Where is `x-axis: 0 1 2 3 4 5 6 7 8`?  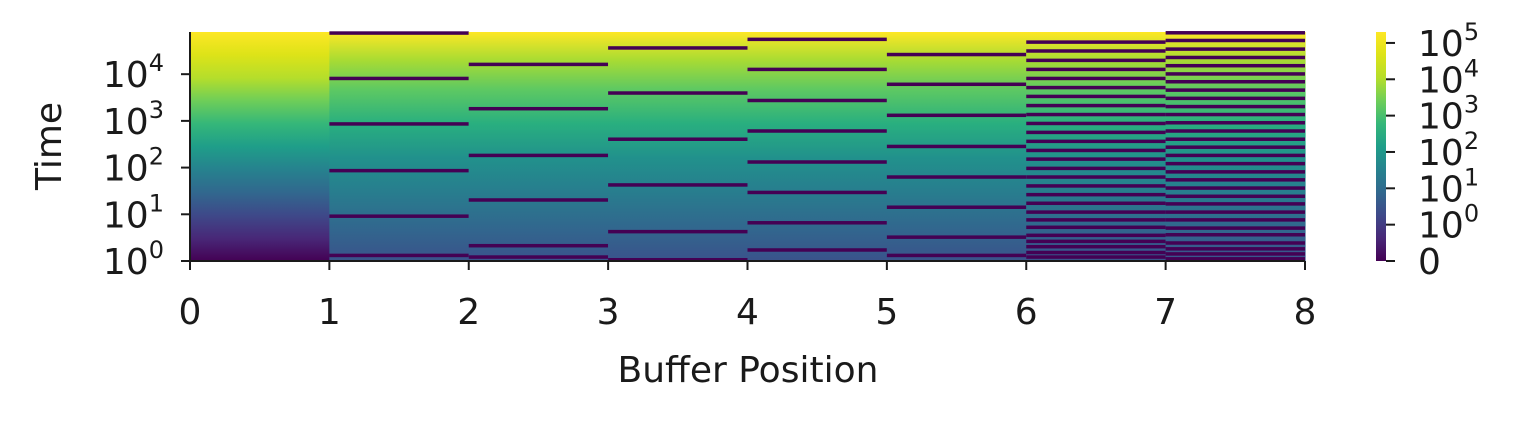 x-axis: 0 1 2 3 4 5 6 7 8 is located at coordinates (748, 296).